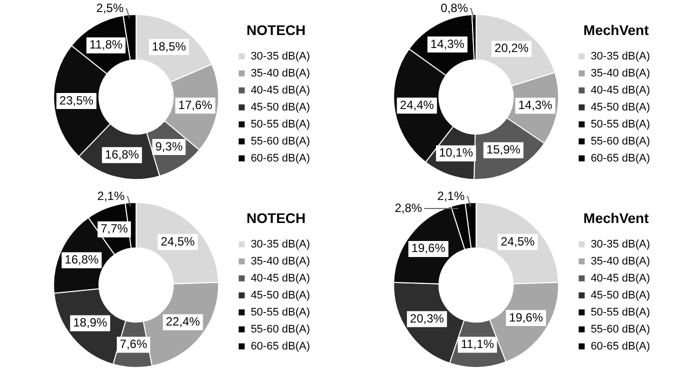 The image size is (680, 376). I want to click on data-label: 7,7%, so click(114, 229).